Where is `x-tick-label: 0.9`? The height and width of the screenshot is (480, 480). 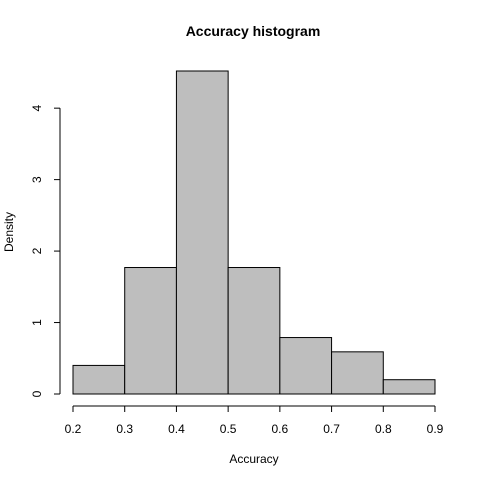 x-tick-label: 0.9 is located at coordinates (435, 429).